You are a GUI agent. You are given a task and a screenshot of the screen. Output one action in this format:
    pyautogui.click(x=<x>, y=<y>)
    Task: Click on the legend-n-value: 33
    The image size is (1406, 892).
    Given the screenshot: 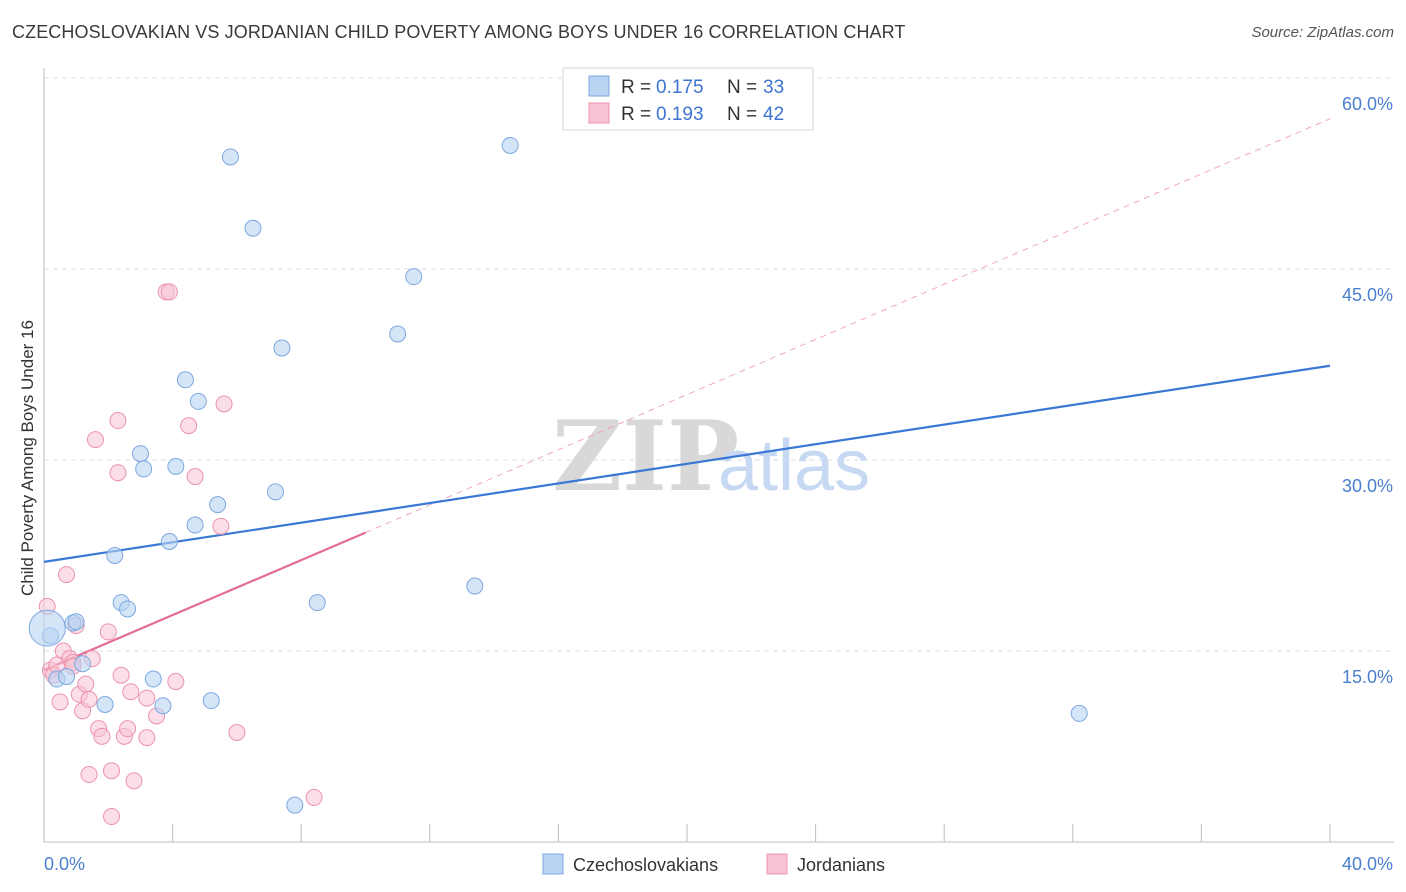 What is the action you would take?
    pyautogui.click(x=773, y=87)
    